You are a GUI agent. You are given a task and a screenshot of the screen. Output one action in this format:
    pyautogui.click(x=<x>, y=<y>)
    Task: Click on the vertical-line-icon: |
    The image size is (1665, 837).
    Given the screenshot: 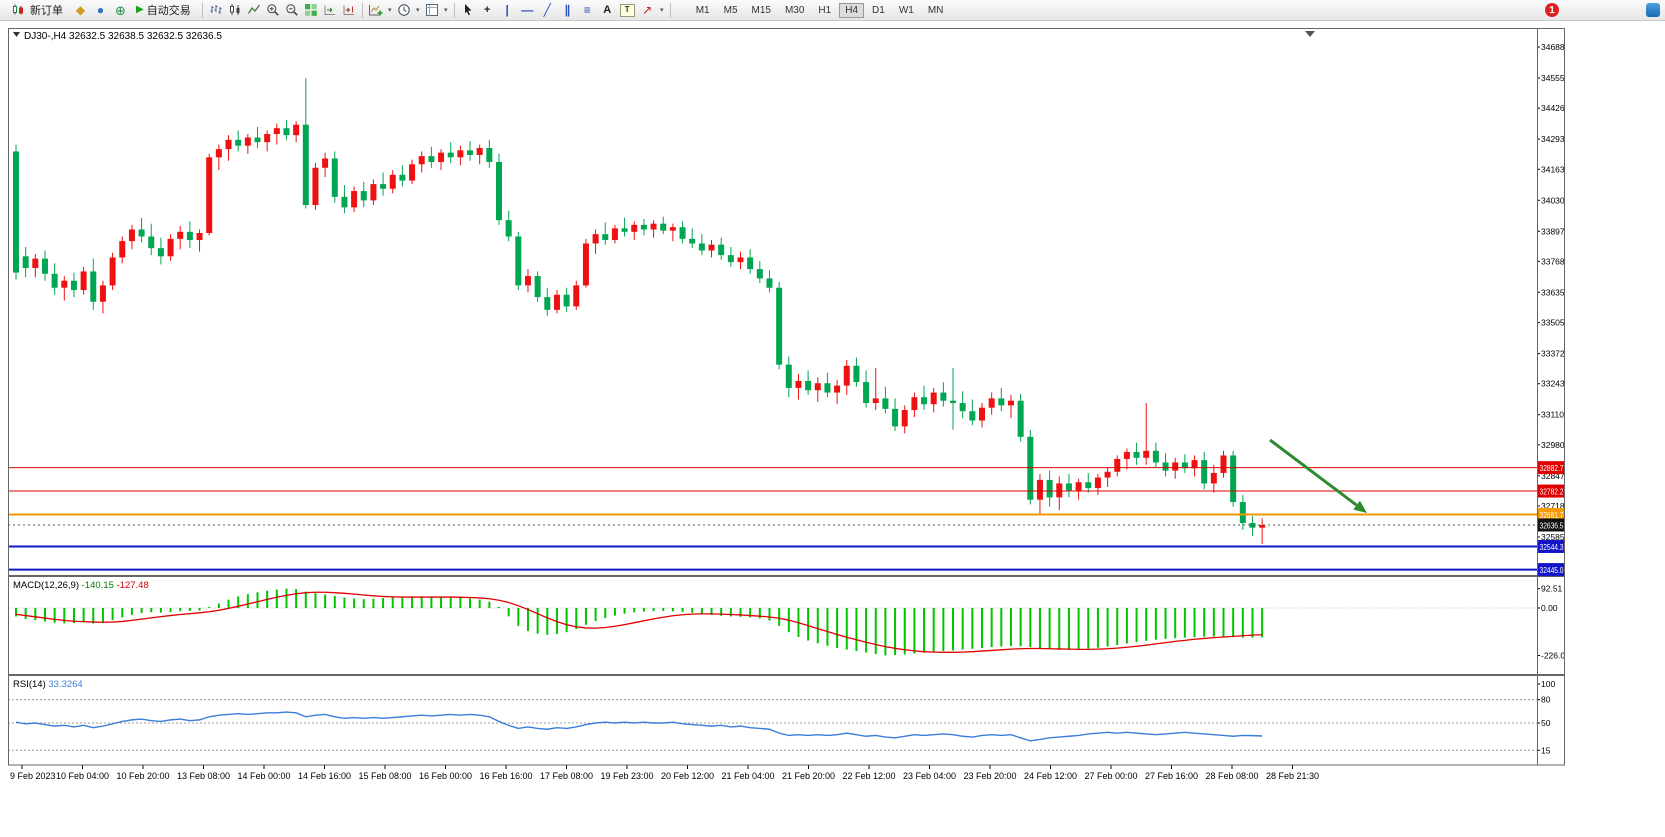 What is the action you would take?
    pyautogui.click(x=507, y=10)
    